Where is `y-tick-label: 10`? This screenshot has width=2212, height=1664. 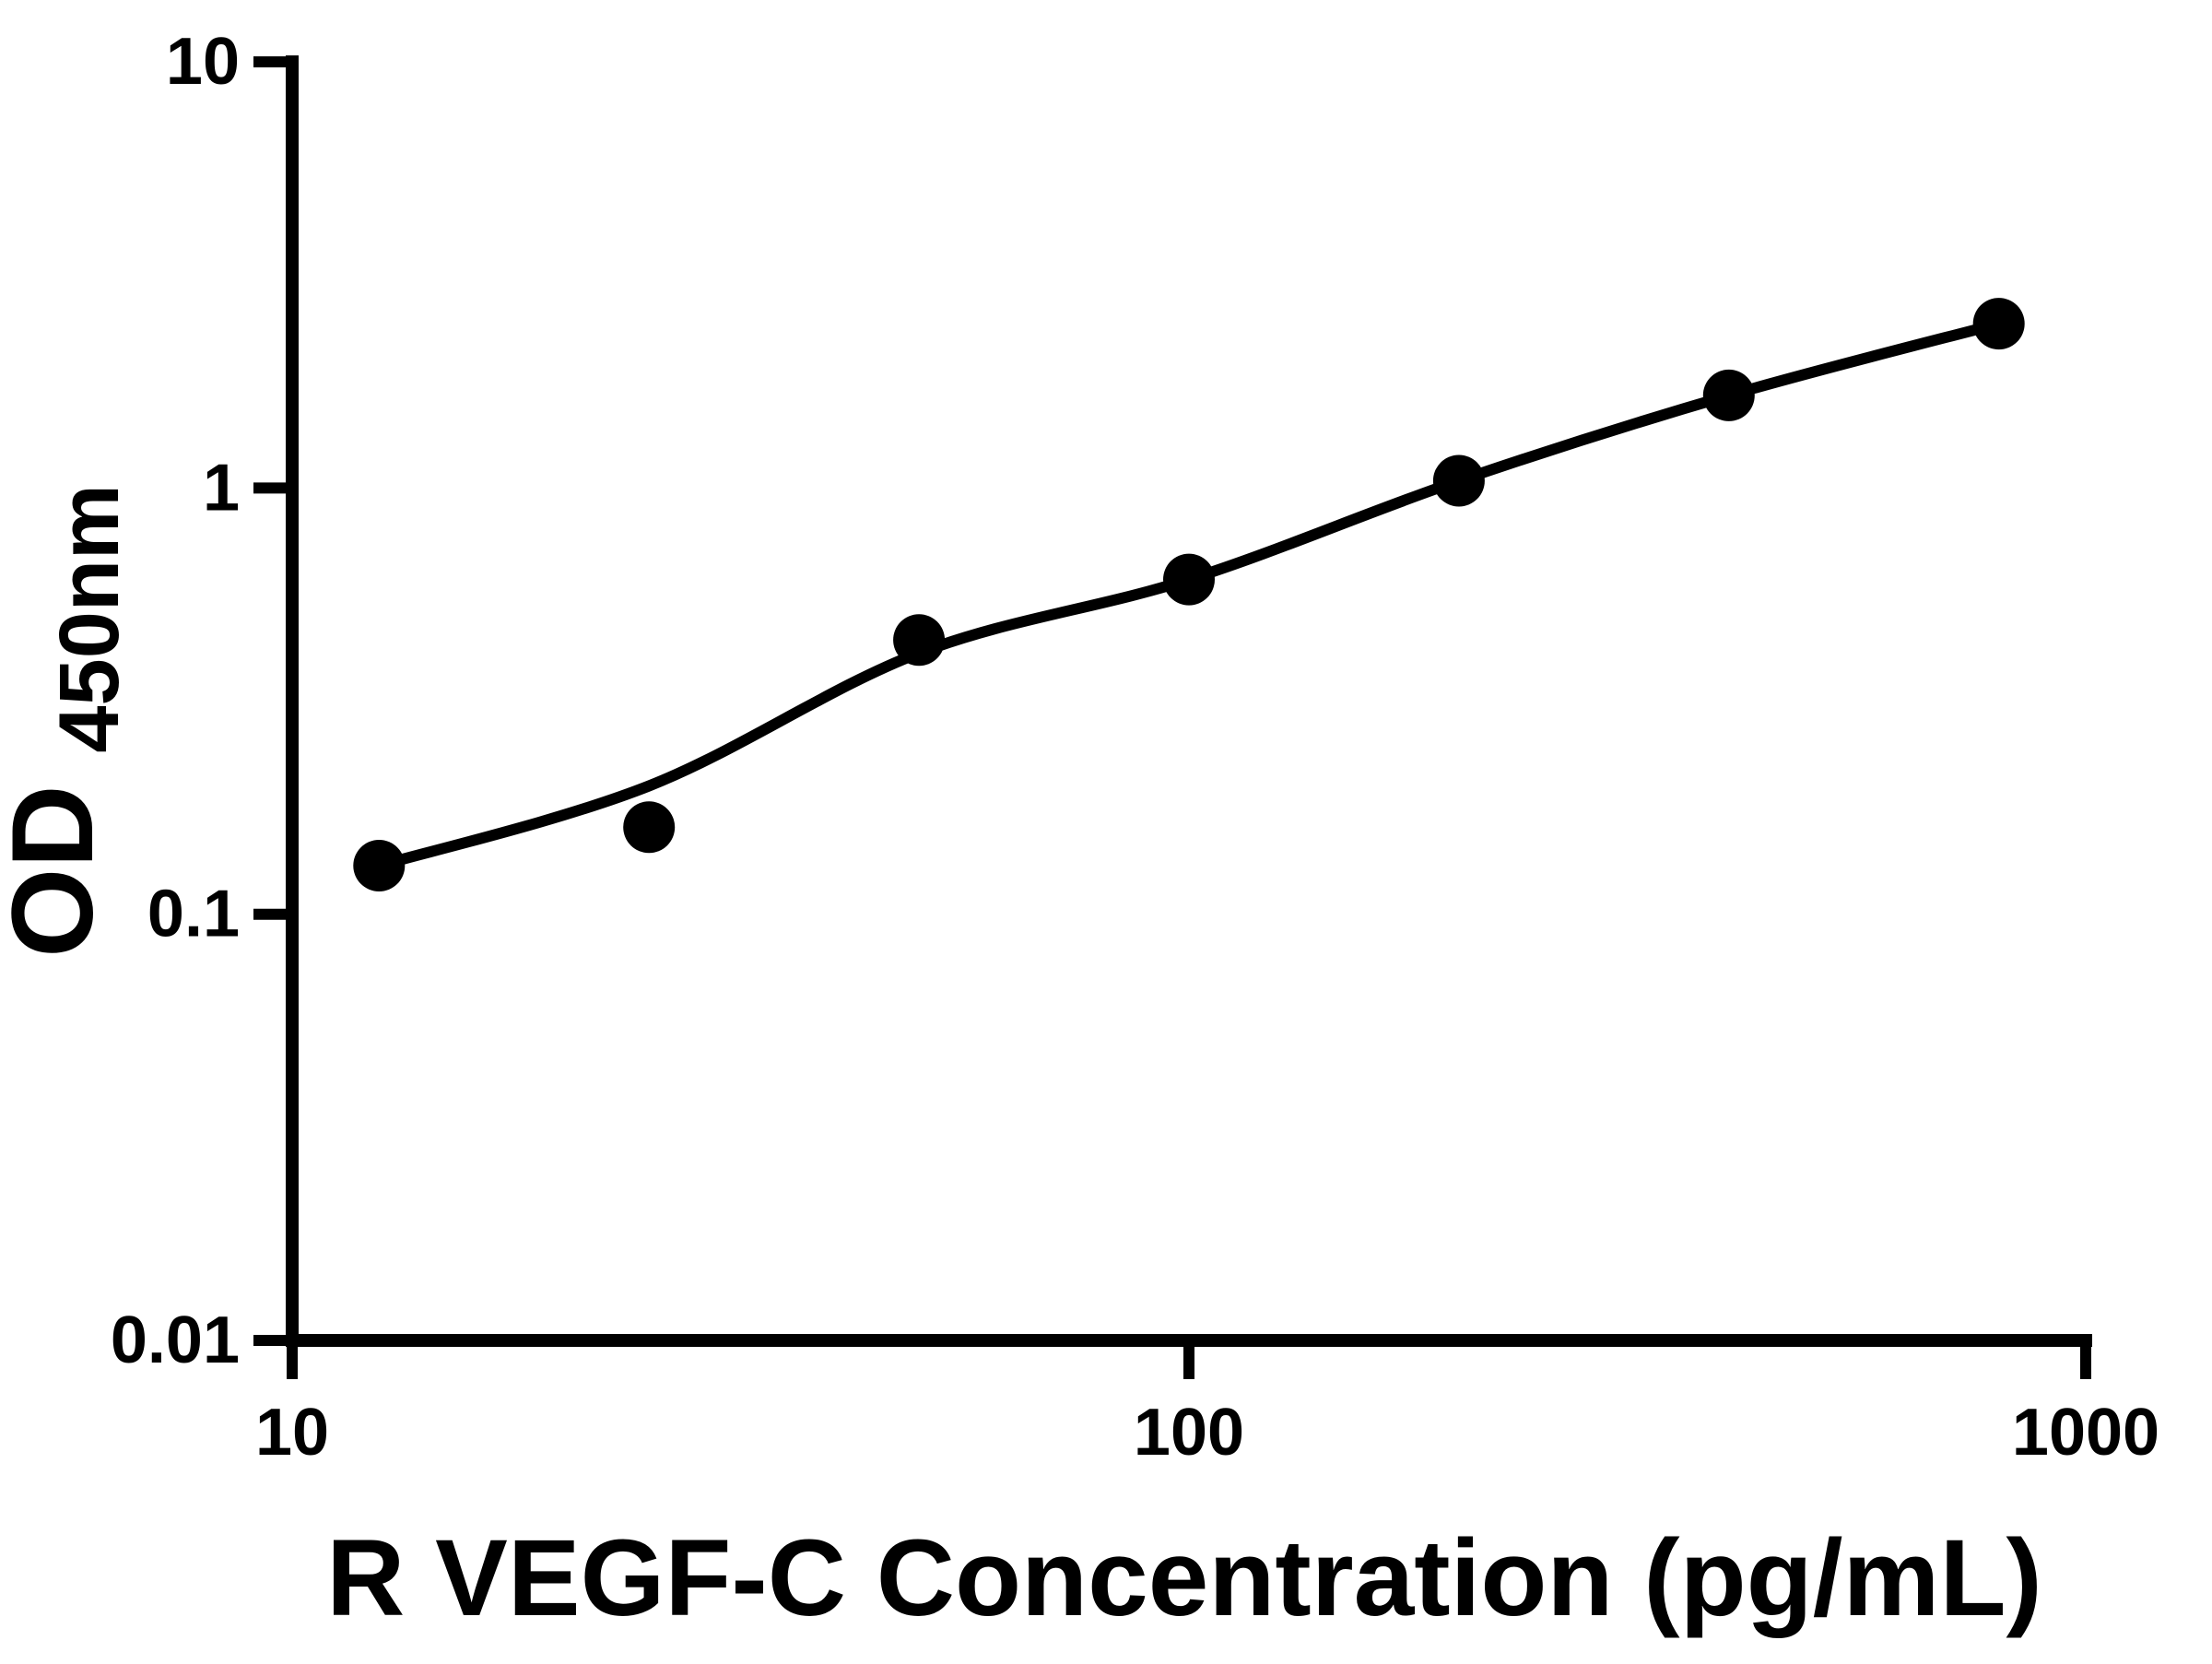 y-tick-label: 10 is located at coordinates (203, 62).